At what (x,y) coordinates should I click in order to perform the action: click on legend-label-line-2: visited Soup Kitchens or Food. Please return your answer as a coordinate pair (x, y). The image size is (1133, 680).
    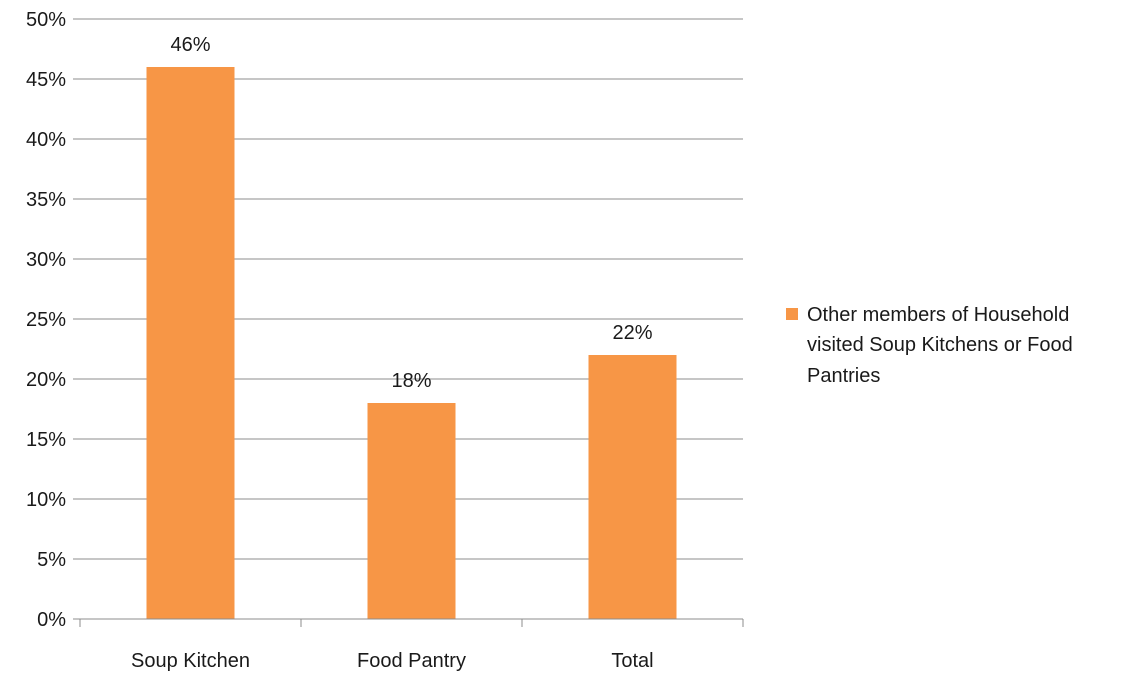
    Looking at the image, I should click on (940, 345).